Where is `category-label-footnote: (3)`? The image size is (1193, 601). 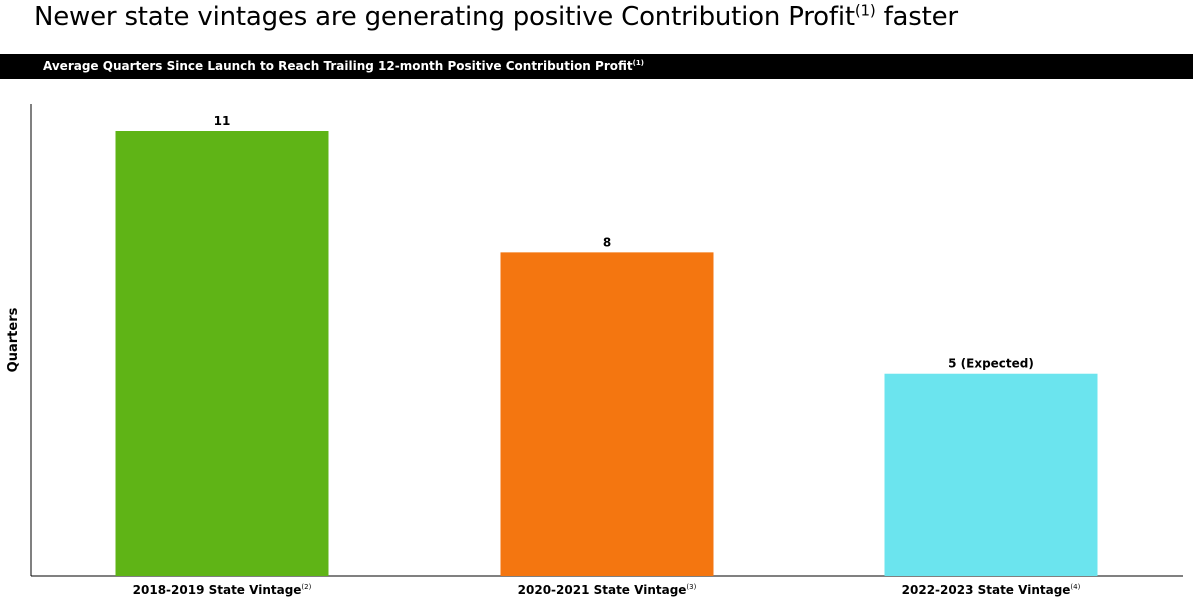 category-label-footnote: (3) is located at coordinates (691, 587).